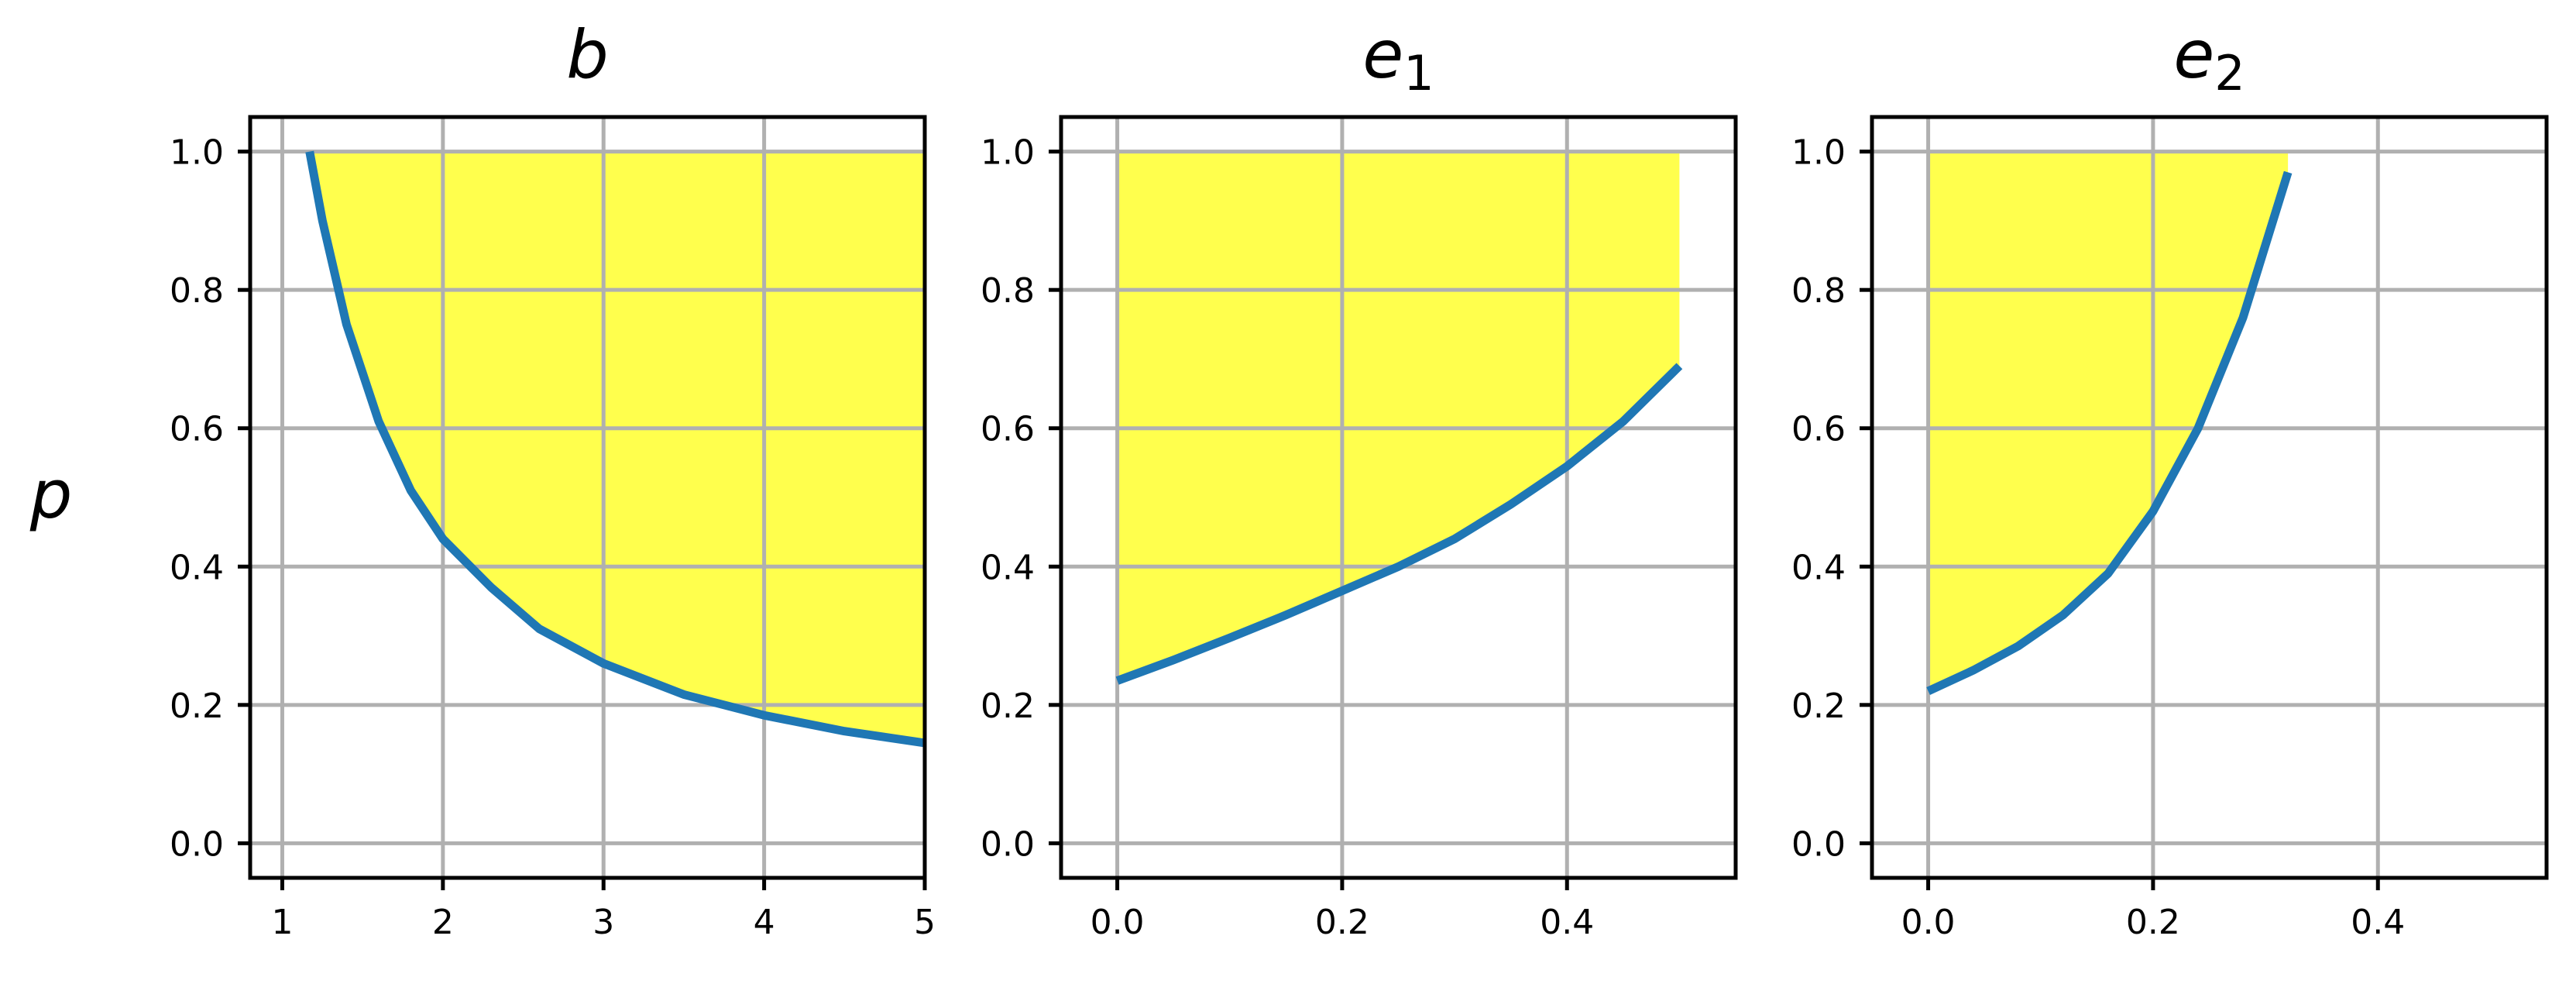 Image resolution: width=2576 pixels, height=984 pixels. What do you see at coordinates (51, 495) in the screenshot?
I see `y-axis-label: p` at bounding box center [51, 495].